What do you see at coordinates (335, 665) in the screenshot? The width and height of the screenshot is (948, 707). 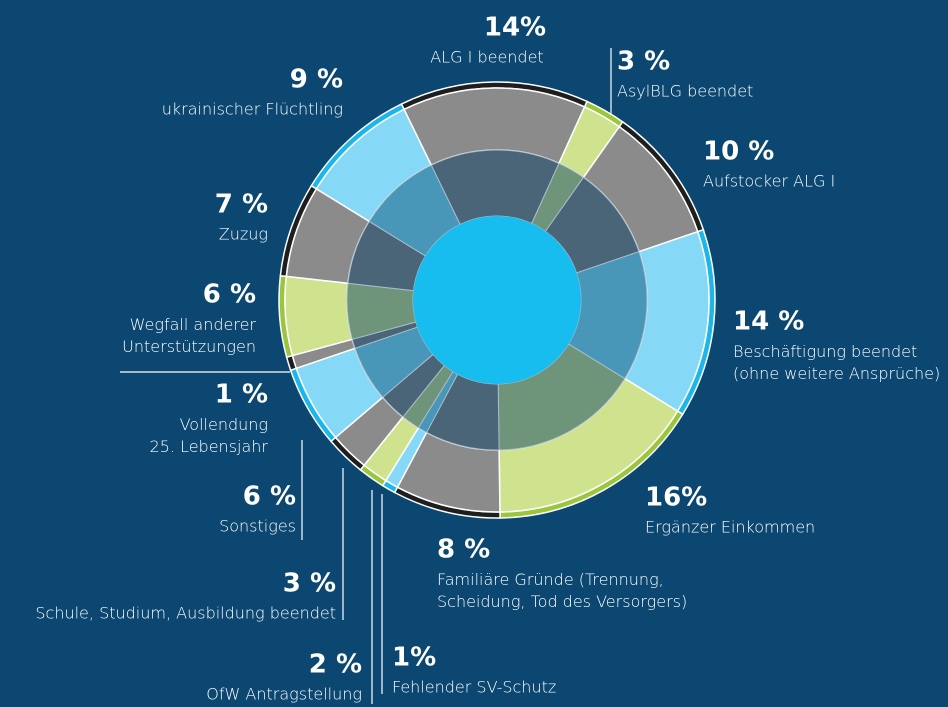 I see `value-label: 2 %` at bounding box center [335, 665].